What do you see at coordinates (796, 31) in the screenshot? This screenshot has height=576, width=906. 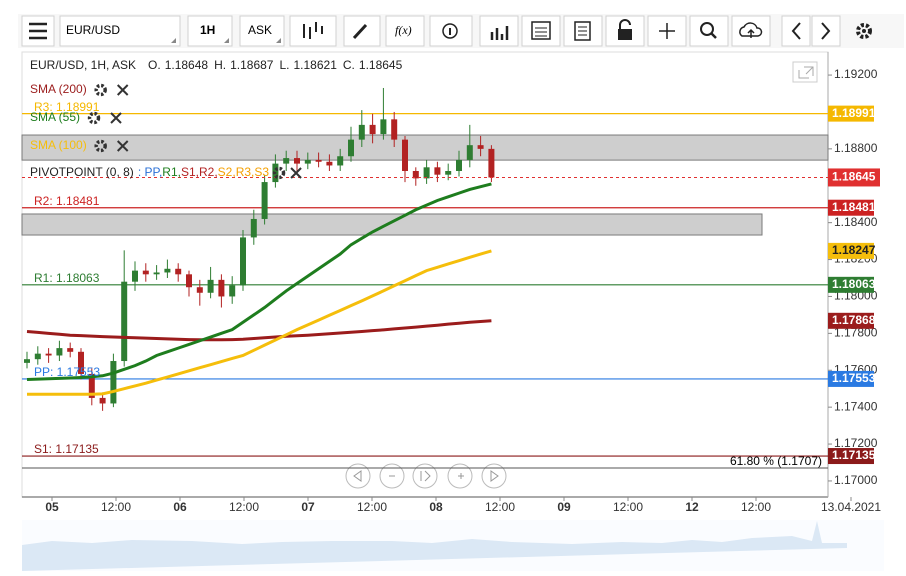 I see `prev-button` at bounding box center [796, 31].